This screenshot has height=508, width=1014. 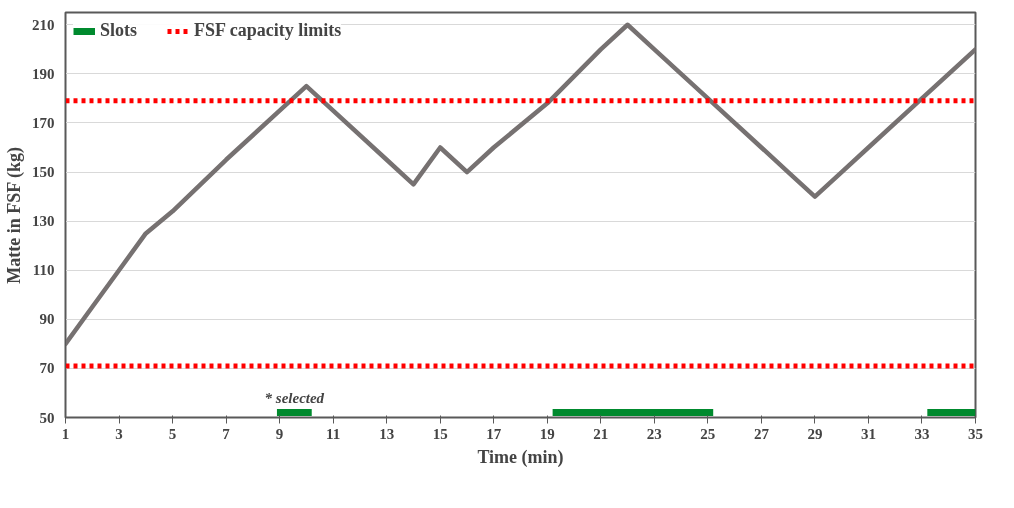 What do you see at coordinates (520, 457) in the screenshot?
I see `x-axis-title: Time (min)` at bounding box center [520, 457].